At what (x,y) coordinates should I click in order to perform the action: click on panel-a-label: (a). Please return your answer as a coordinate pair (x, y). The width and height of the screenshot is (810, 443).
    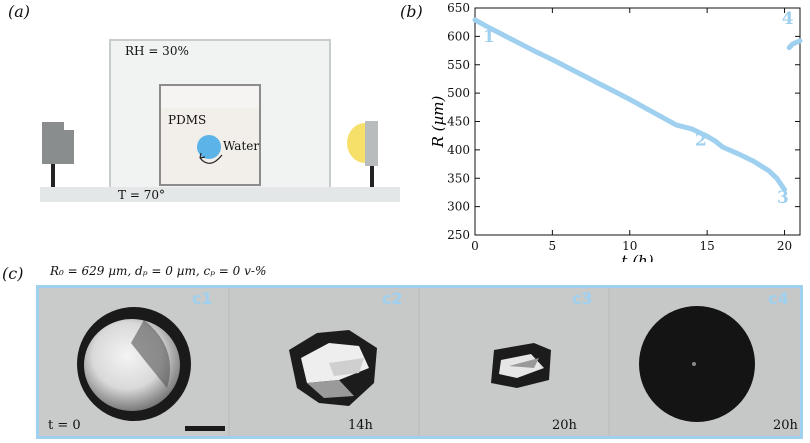
    Looking at the image, I should click on (19, 11).